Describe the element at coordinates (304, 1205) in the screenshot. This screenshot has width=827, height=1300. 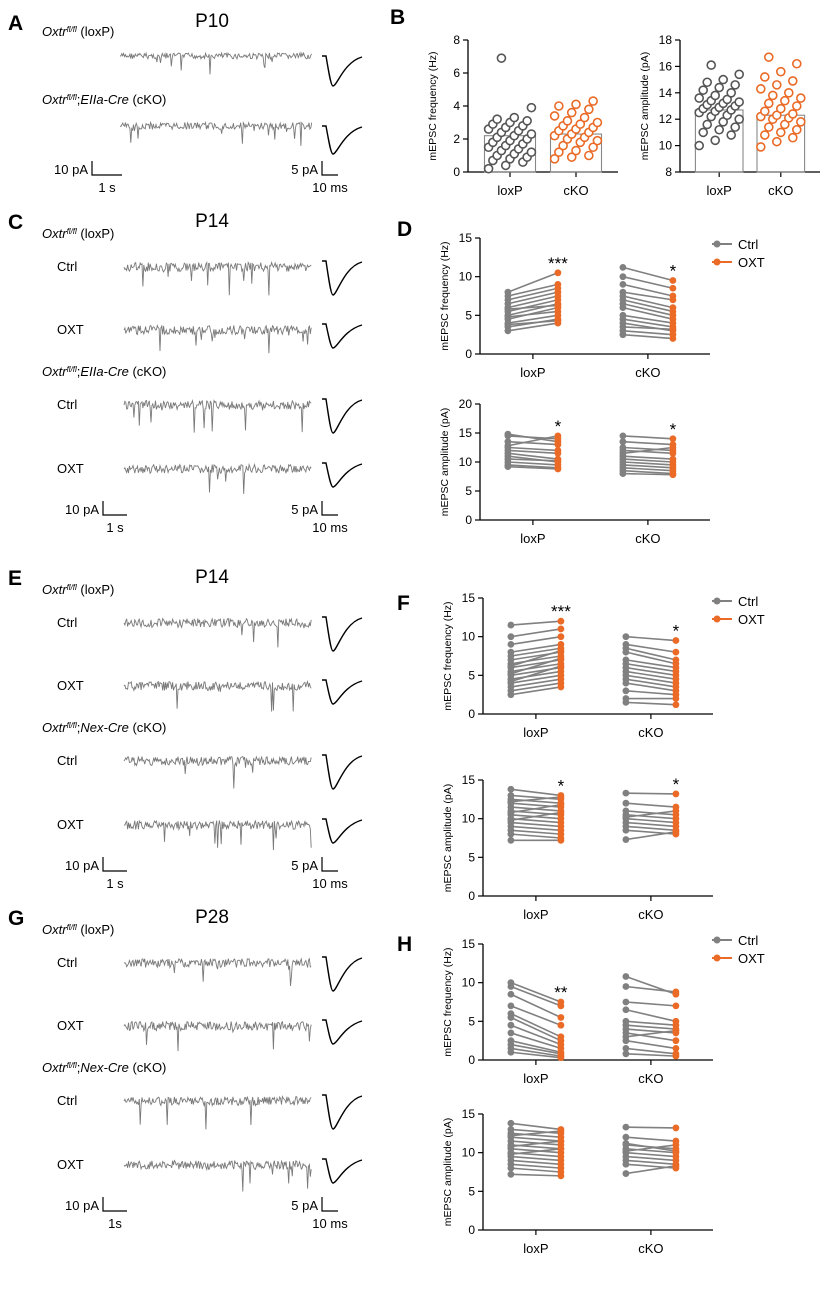
I see `scale-right-G-v: 5 pA` at that location.